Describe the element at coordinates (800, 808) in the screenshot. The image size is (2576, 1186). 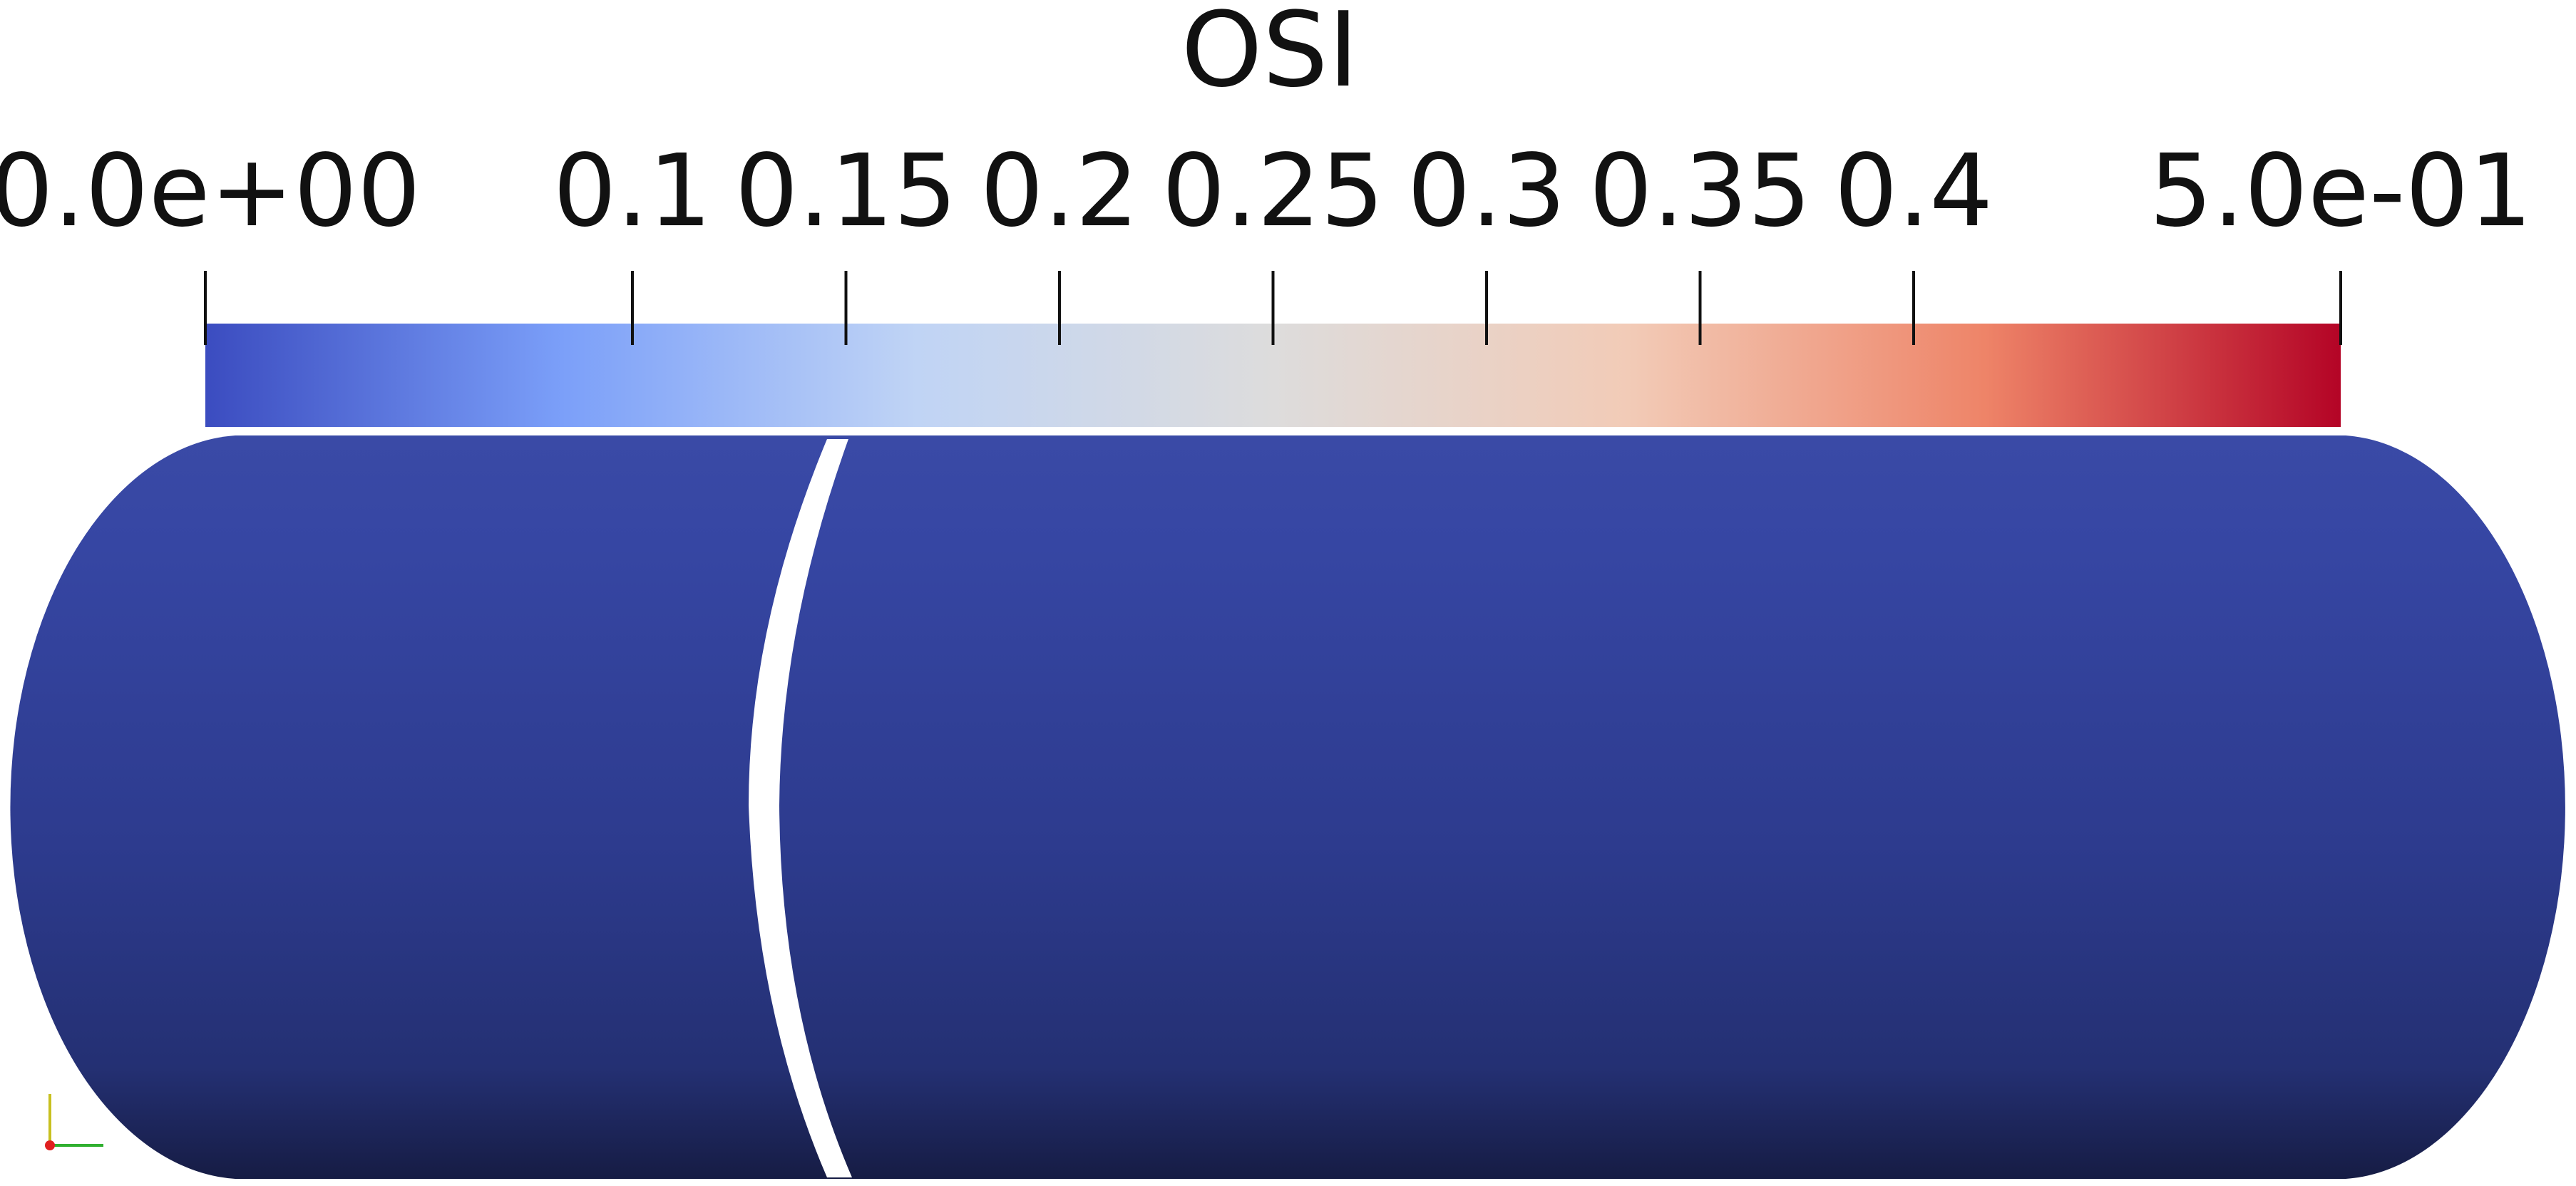
I see `cut-gap` at that location.